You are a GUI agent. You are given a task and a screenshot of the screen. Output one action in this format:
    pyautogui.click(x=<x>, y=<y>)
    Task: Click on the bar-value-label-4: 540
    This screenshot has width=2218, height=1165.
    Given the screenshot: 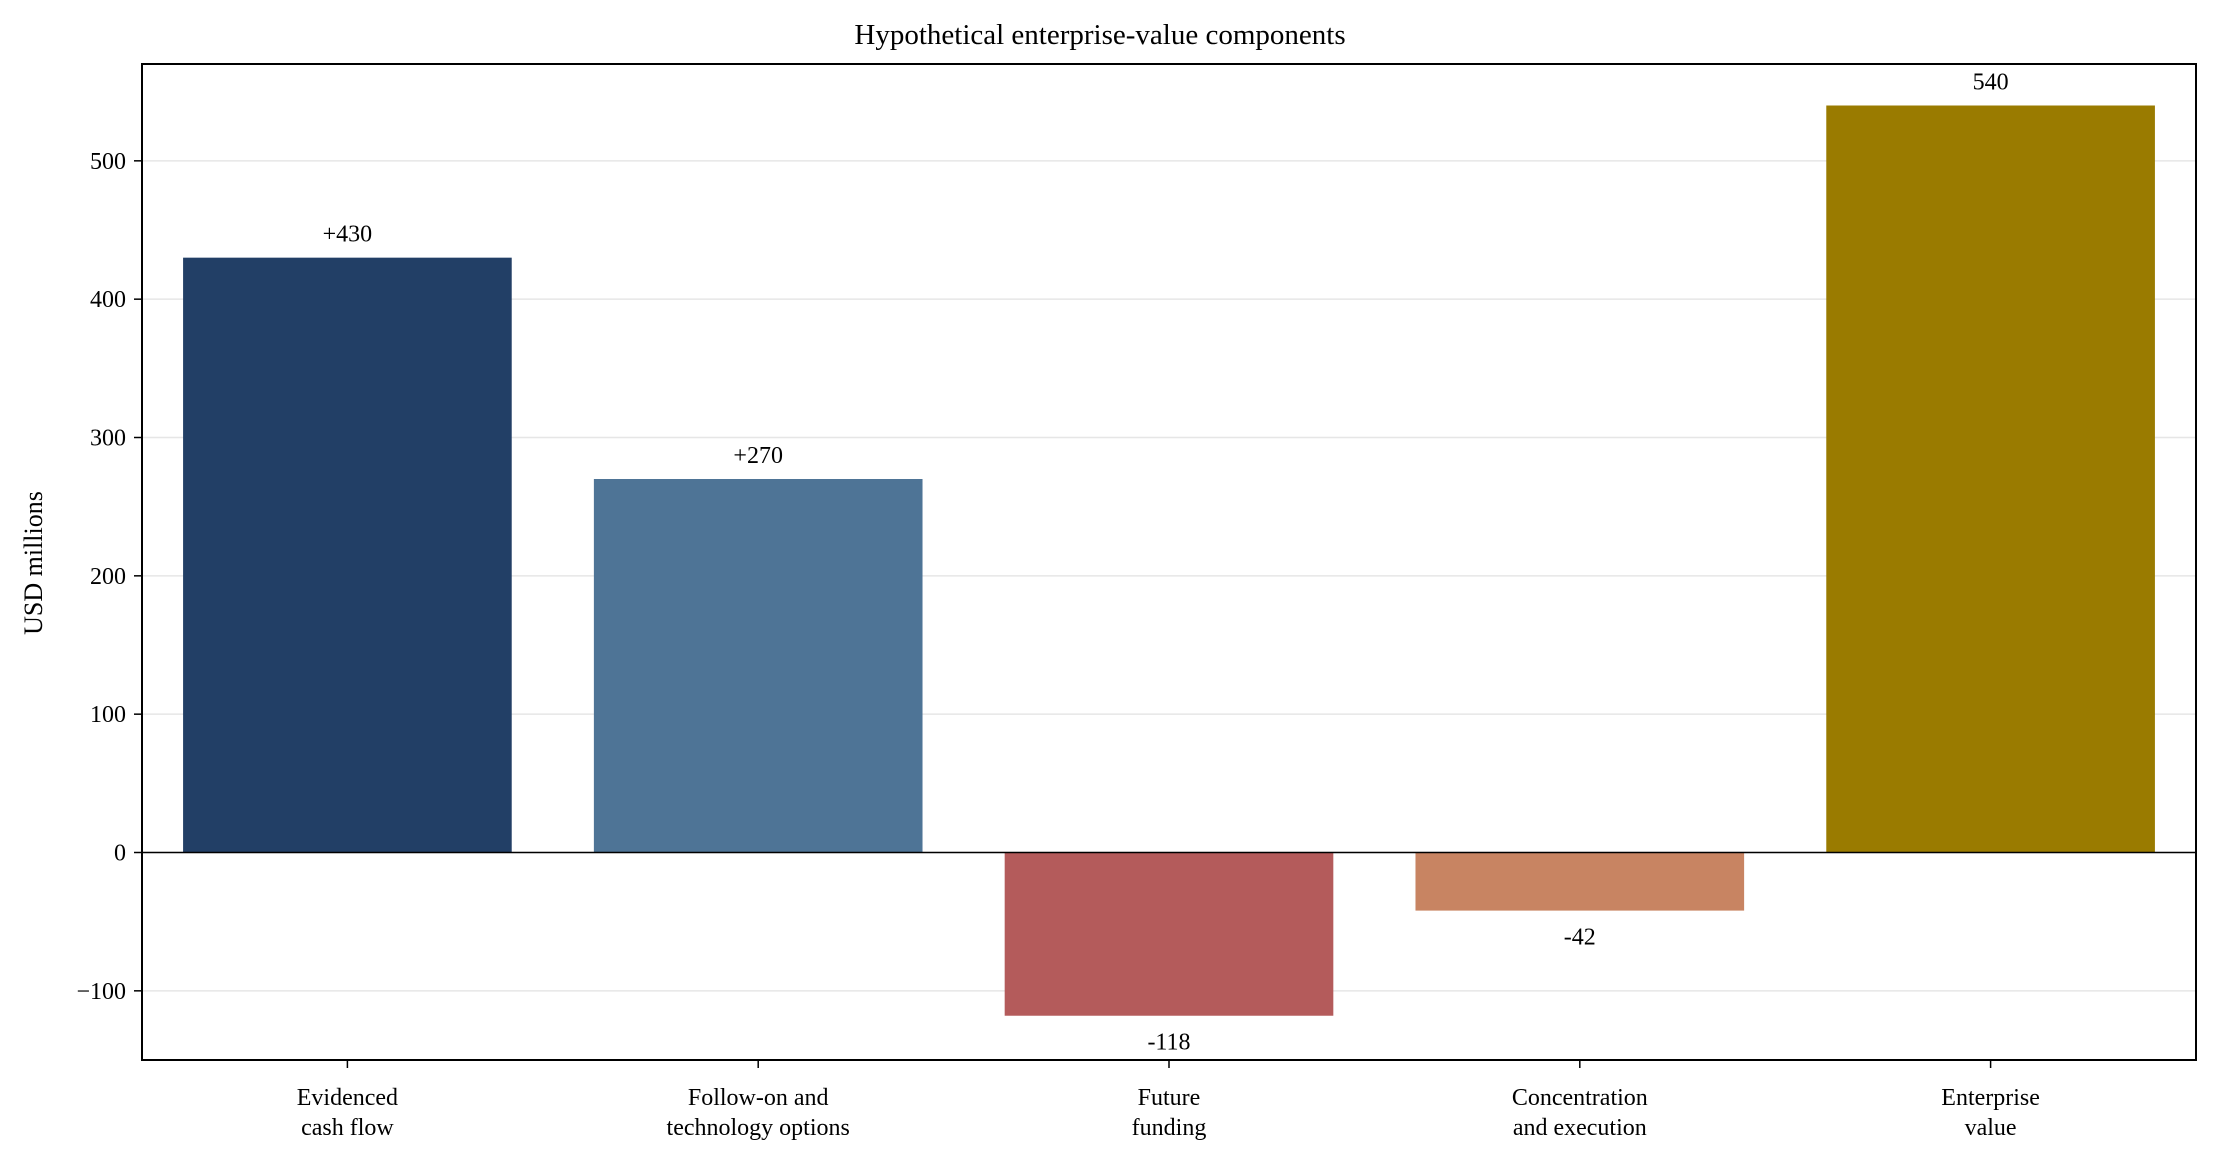 What is the action you would take?
    pyautogui.click(x=1991, y=83)
    